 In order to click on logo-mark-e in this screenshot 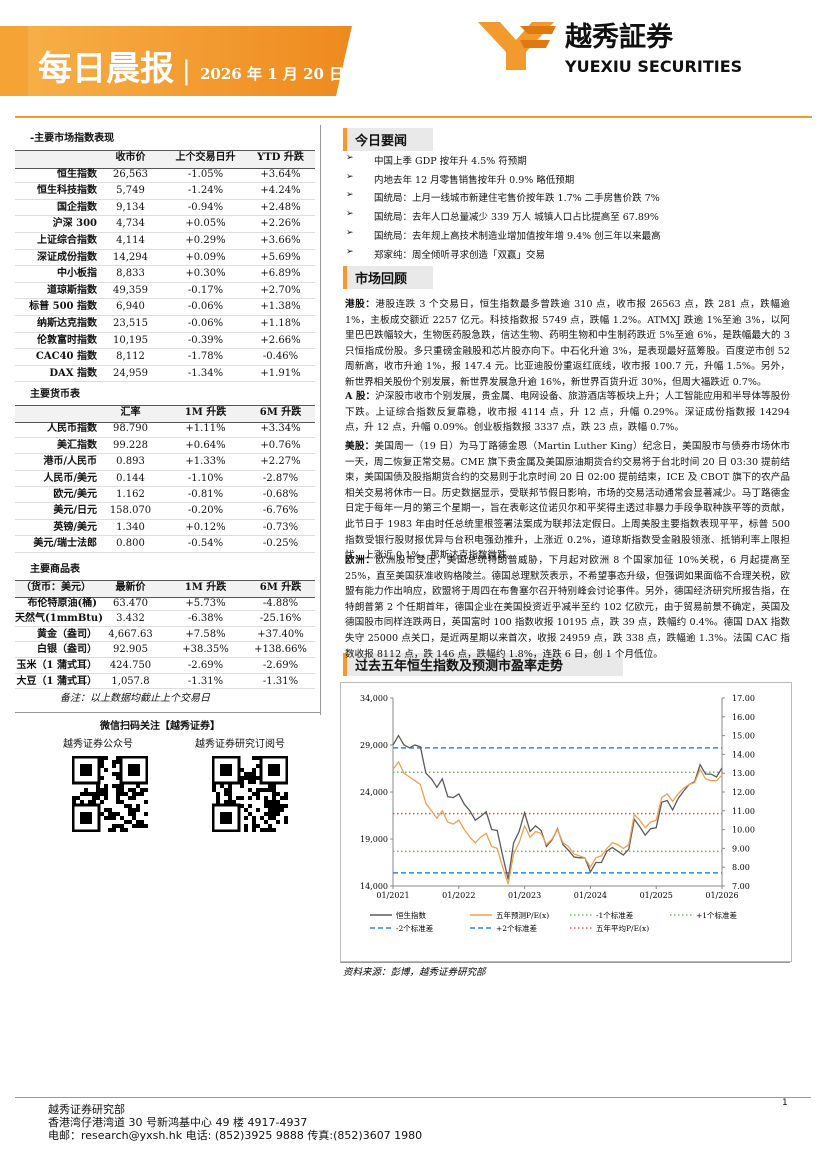, I will do `click(538, 37)`.